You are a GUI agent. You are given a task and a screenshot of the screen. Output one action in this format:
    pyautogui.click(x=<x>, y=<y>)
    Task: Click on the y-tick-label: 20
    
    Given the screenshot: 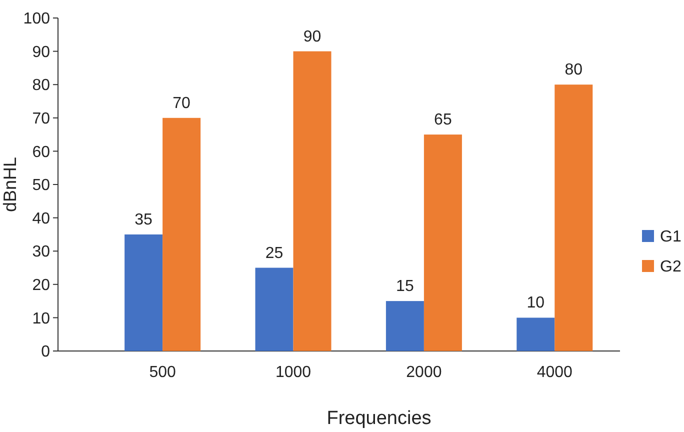 What is the action you would take?
    pyautogui.click(x=41, y=285)
    